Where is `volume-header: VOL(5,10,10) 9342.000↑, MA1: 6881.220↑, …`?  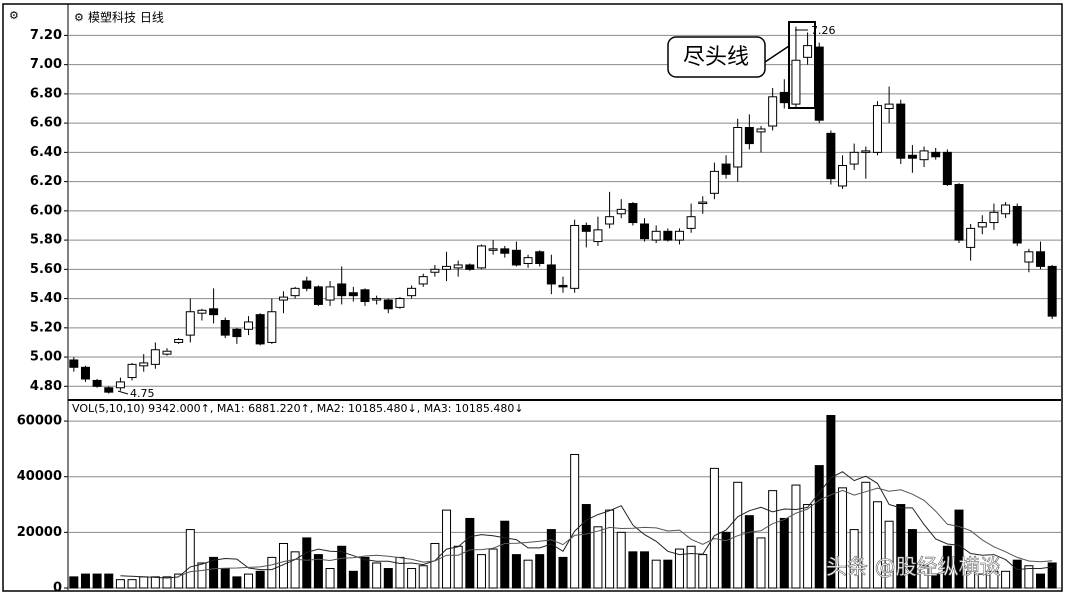 volume-header: VOL(5,10,10) 9342.000↑, MA1: 6881.220↑, … is located at coordinates (298, 408).